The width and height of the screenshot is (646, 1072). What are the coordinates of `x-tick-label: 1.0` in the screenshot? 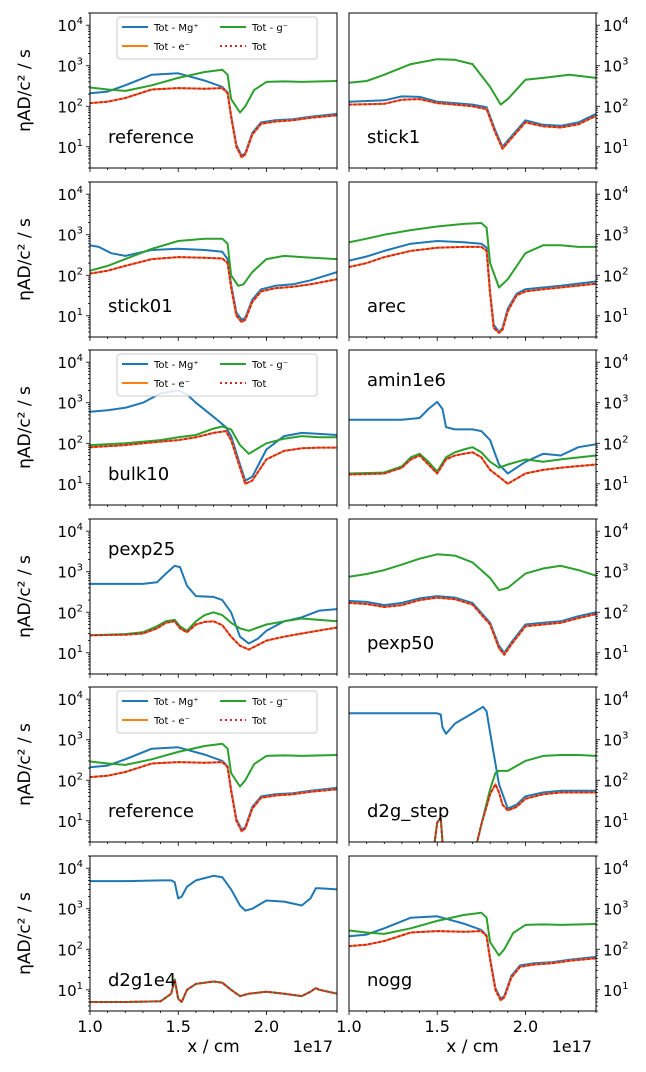 It's located at (89, 1026).